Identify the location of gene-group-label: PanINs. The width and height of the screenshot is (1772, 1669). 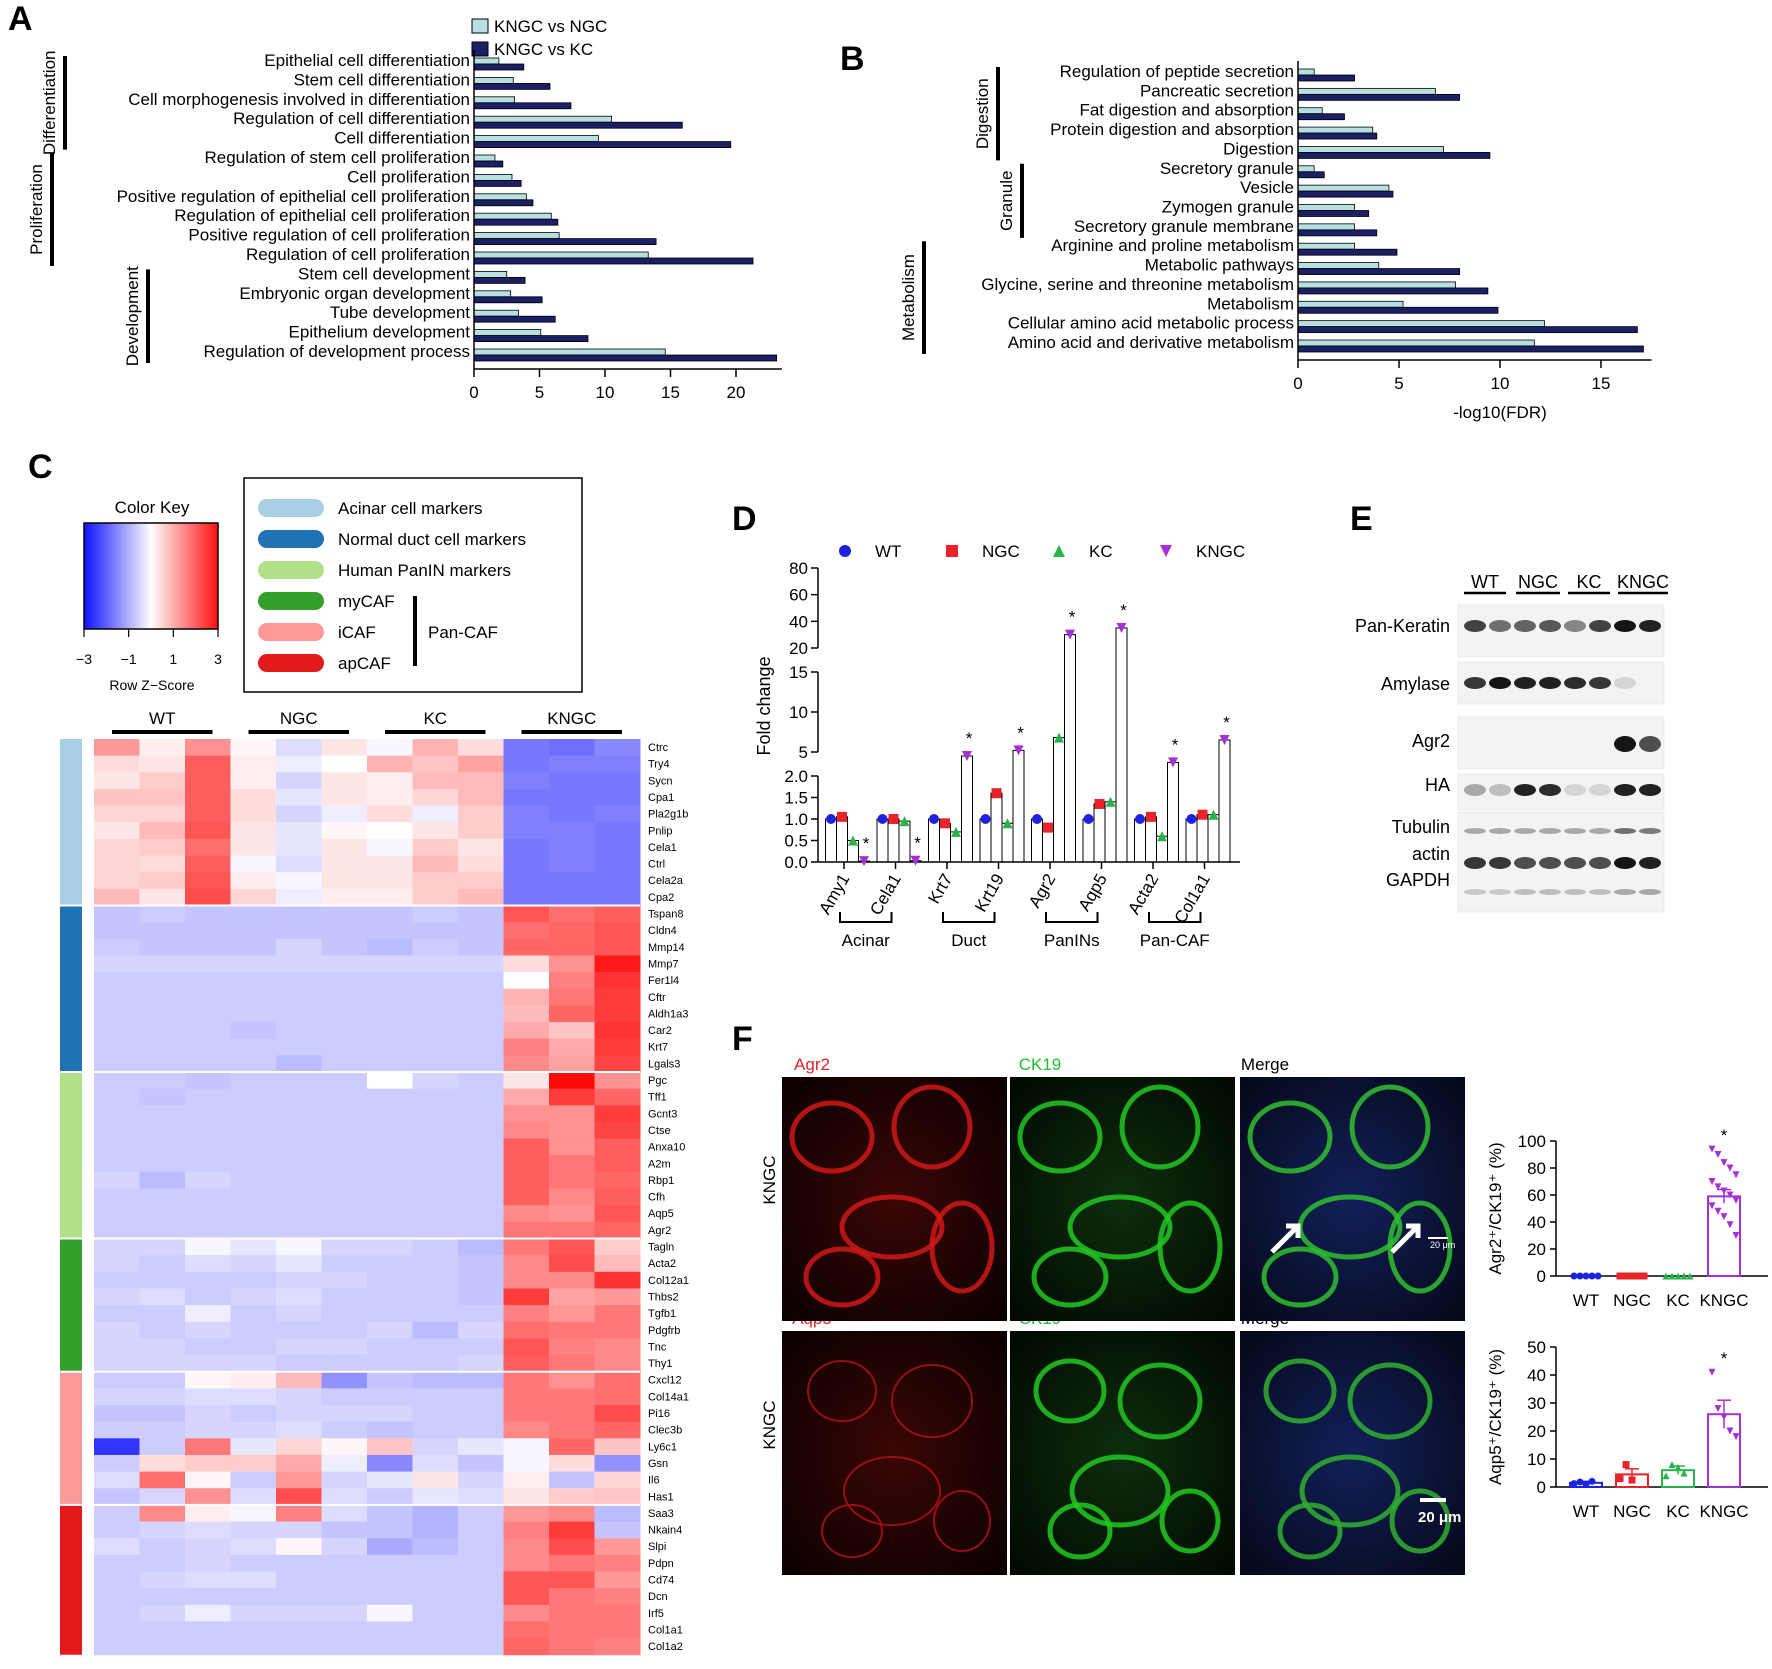
(1072, 940).